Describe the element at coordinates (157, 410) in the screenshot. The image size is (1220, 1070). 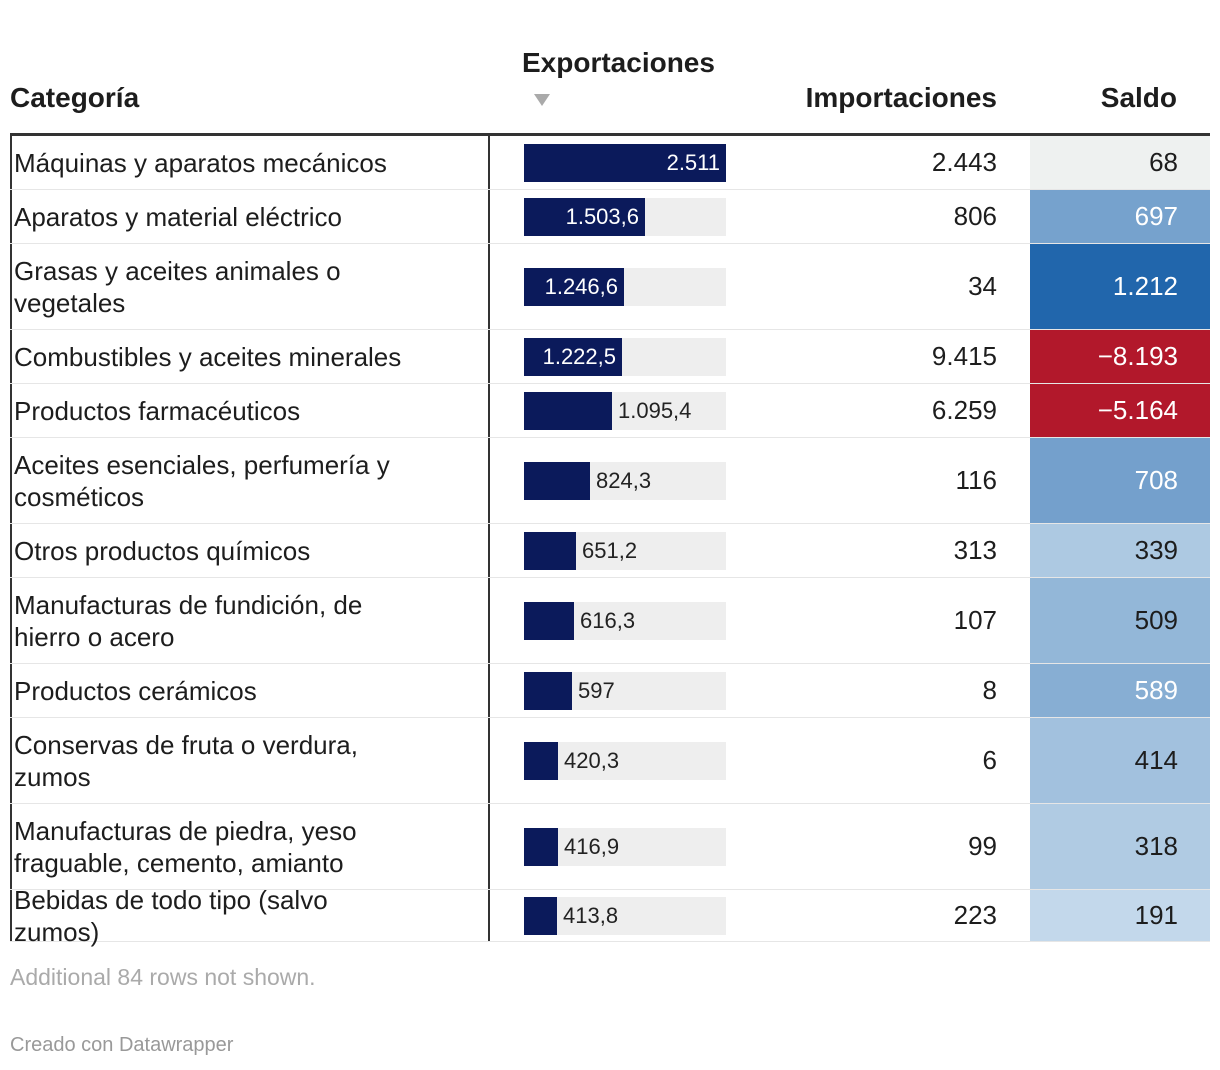
I see `category-label: Productos farmacéuticos` at that location.